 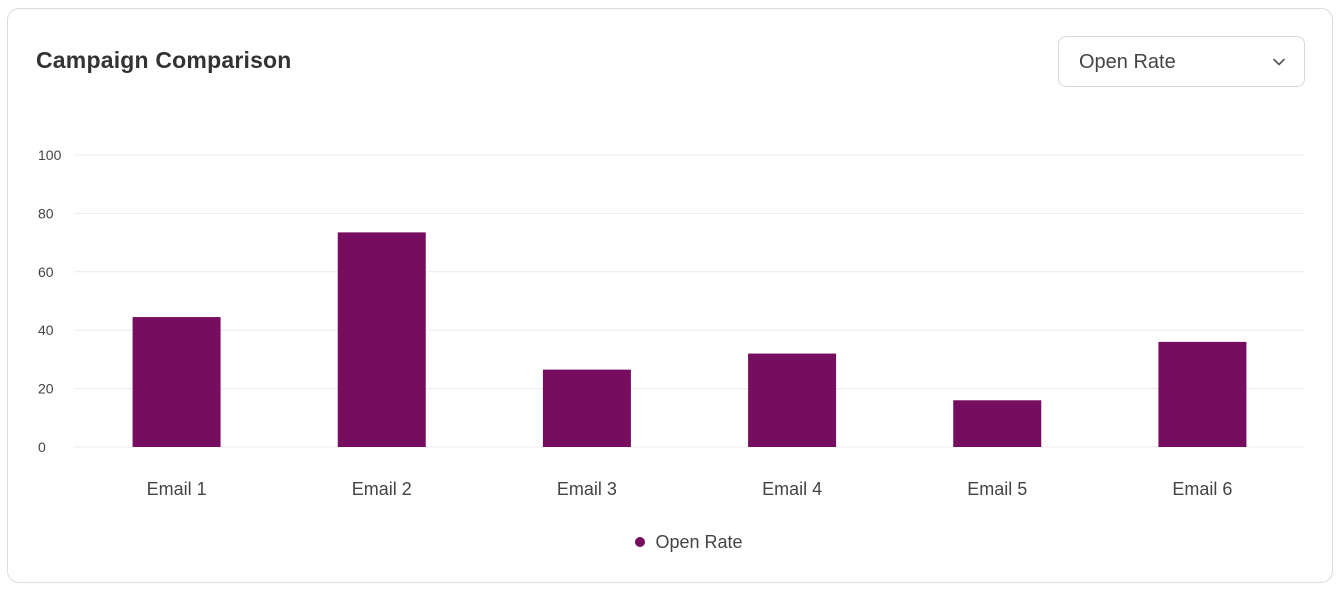 What do you see at coordinates (42, 447) in the screenshot?
I see `y-tick-label: 0` at bounding box center [42, 447].